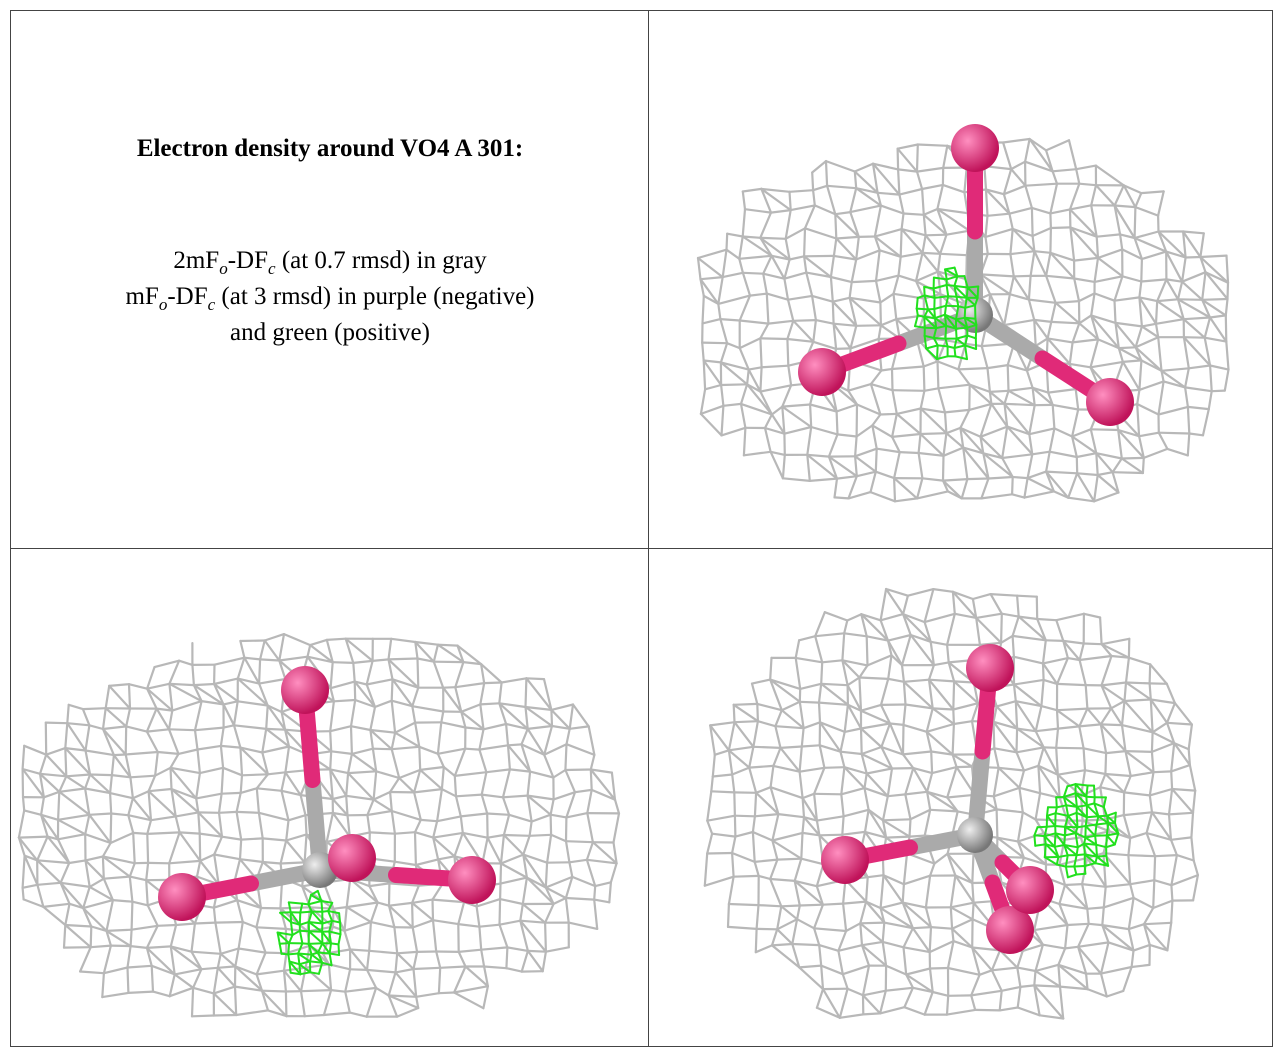  Describe the element at coordinates (141, 296) in the screenshot. I see `text-run: mF` at that location.